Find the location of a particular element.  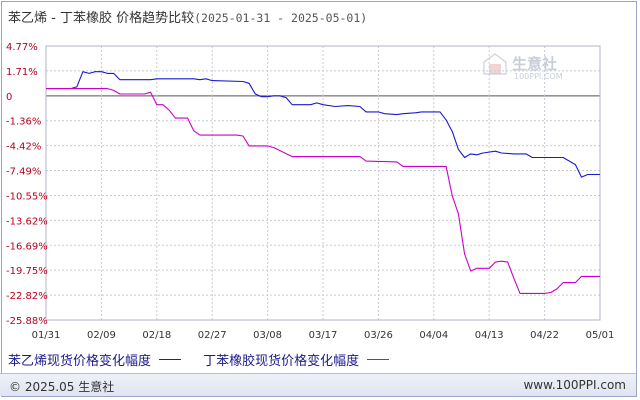

y-tick-label: 0 is located at coordinates (9, 97).